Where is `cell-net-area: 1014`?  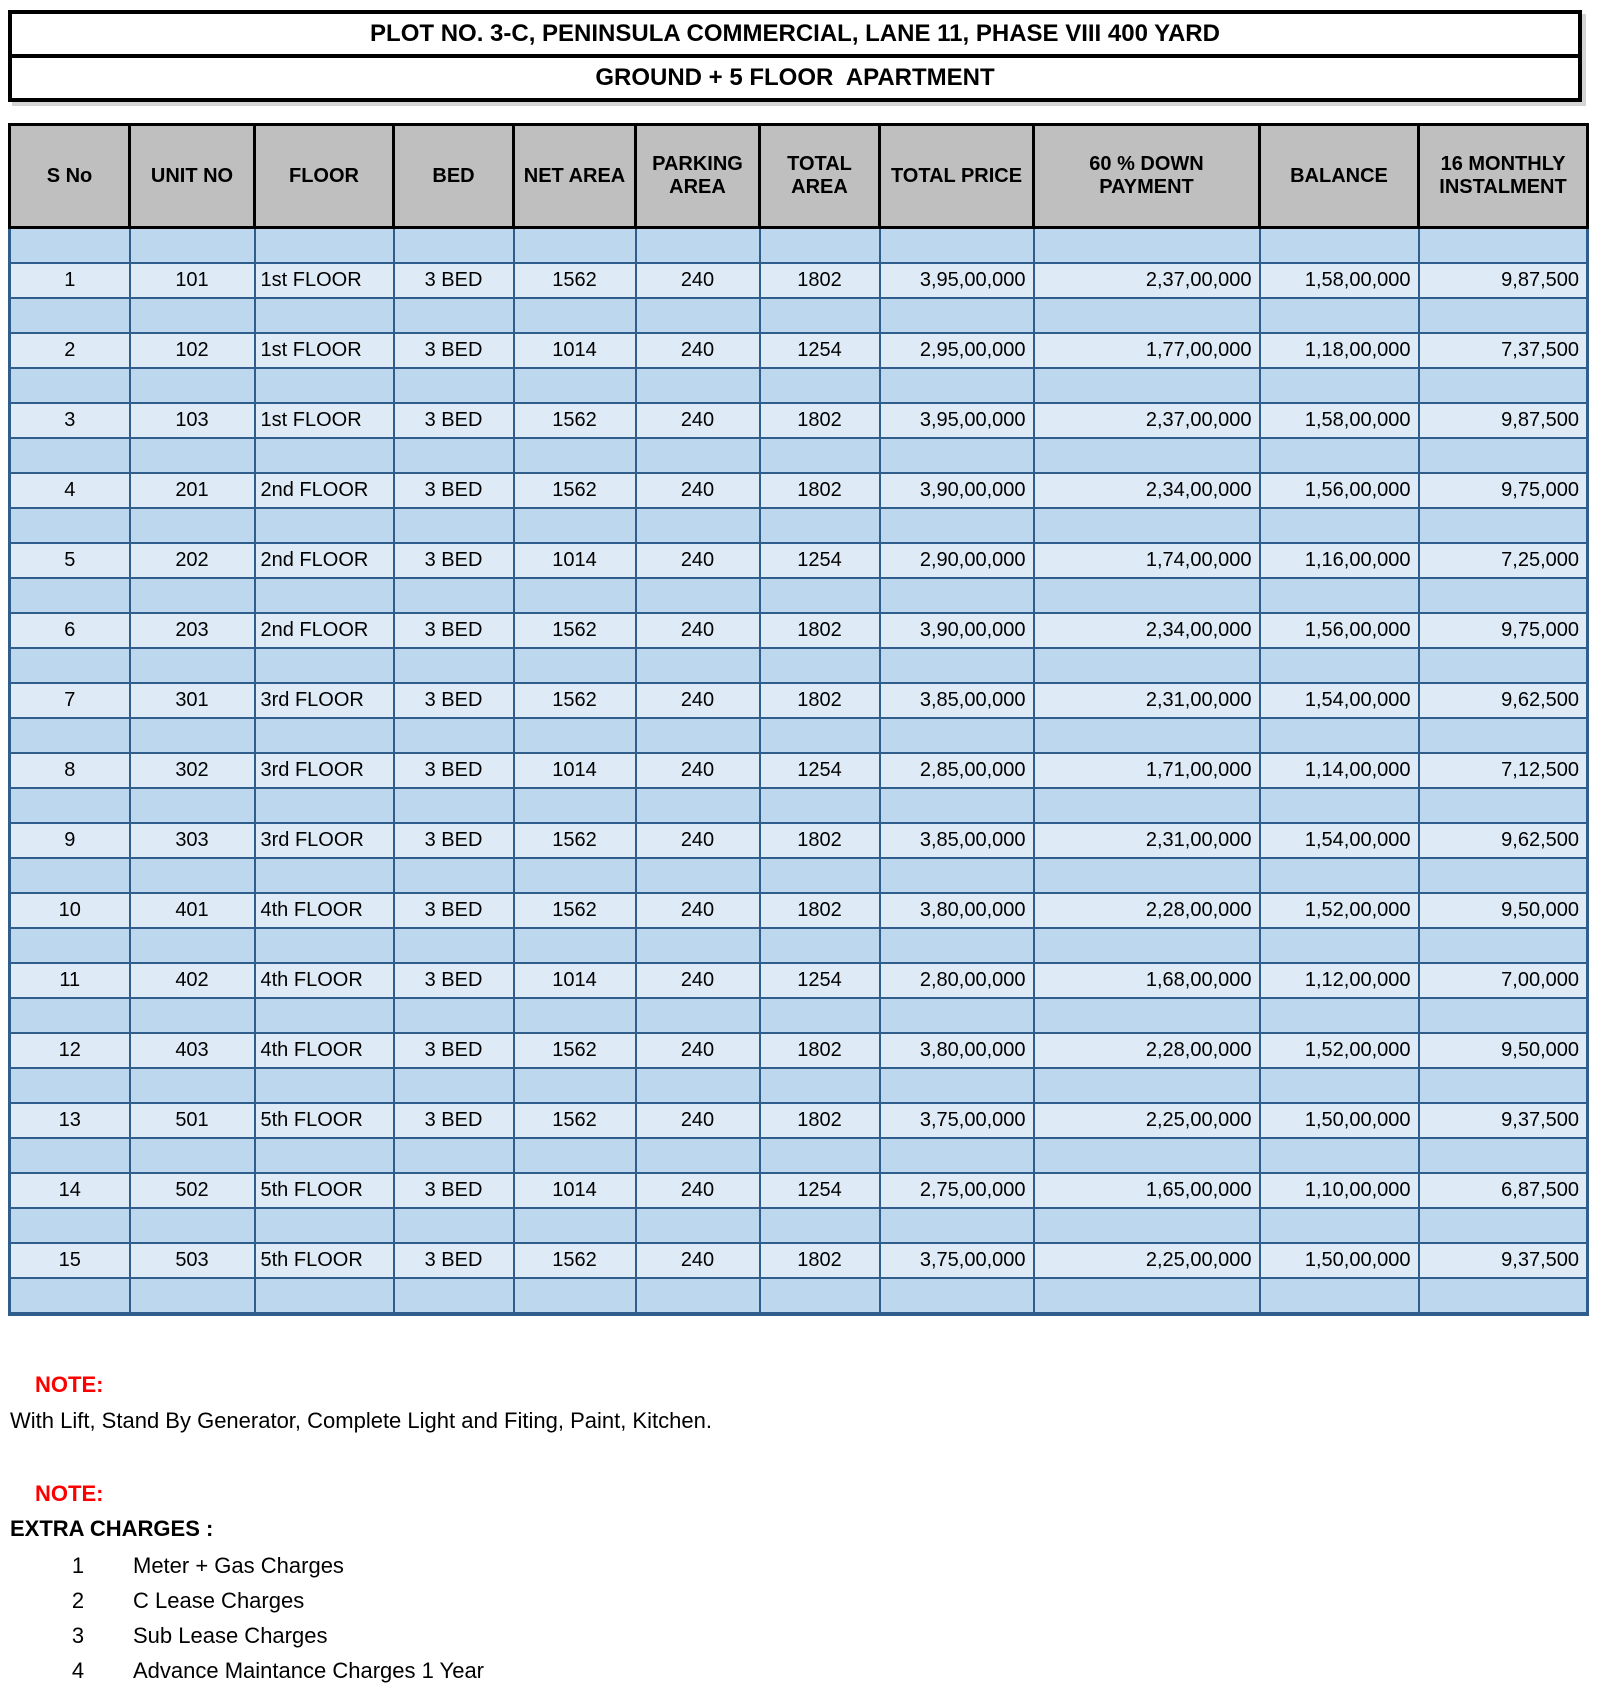 cell-net-area: 1014 is located at coordinates (574, 770).